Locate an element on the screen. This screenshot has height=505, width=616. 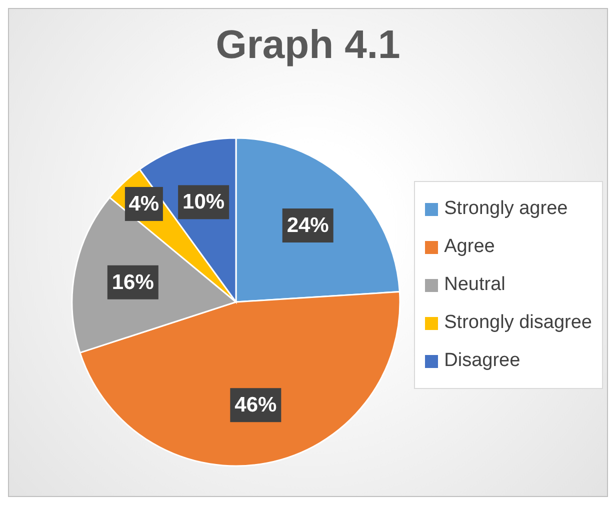
data-label: 4% is located at coordinates (144, 204).